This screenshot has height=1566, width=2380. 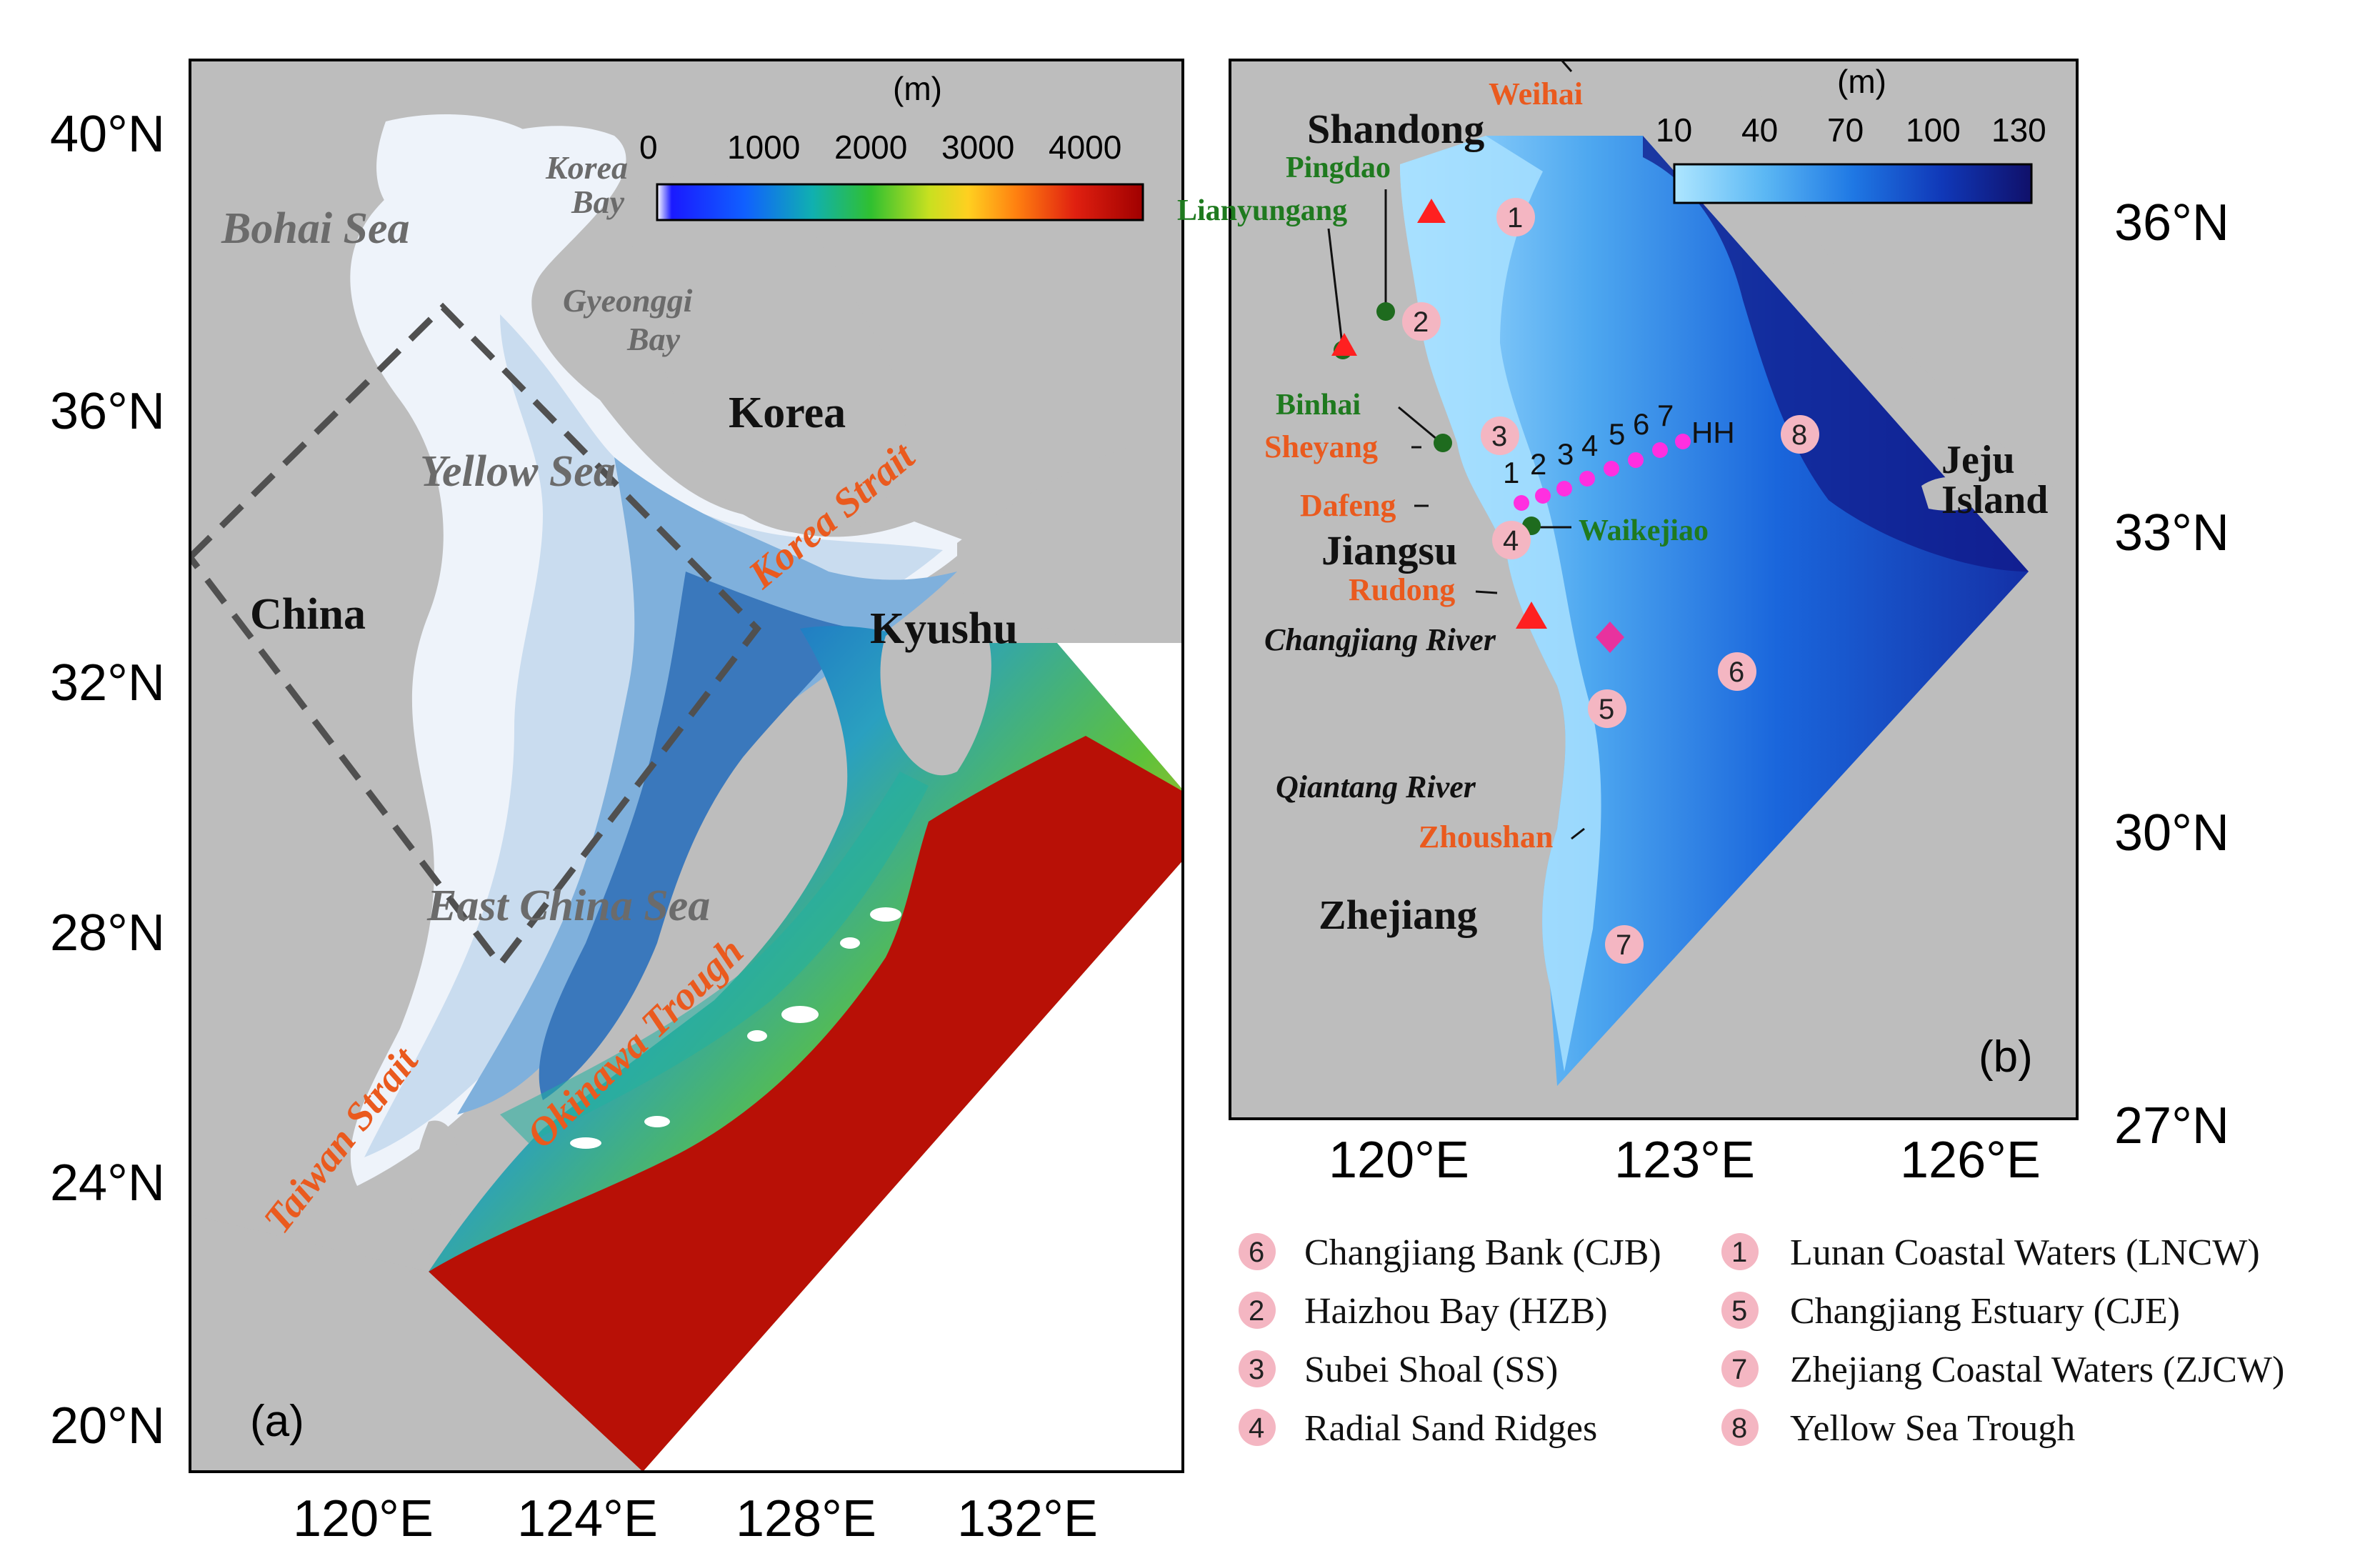 What do you see at coordinates (107, 411) in the screenshot?
I see `lat-tick-a: 36°N` at bounding box center [107, 411].